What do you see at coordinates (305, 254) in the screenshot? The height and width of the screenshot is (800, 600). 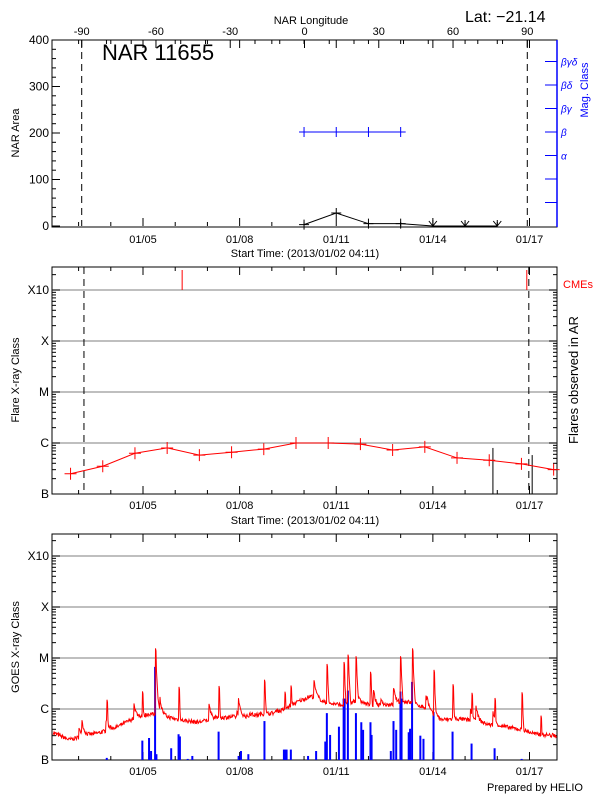 I see `panel1-xlabel: Start Time: (2013/01/02 04:11)` at bounding box center [305, 254].